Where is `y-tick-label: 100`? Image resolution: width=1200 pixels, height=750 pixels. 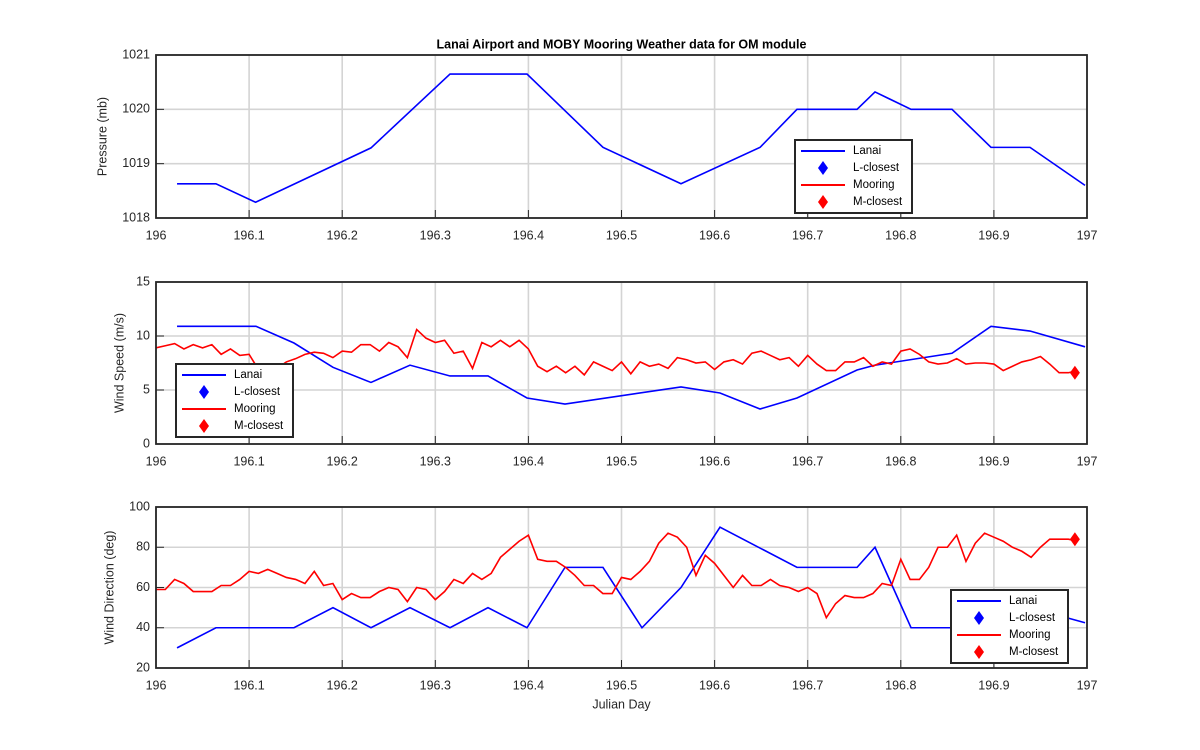 y-tick-label: 100 is located at coordinates (139, 506).